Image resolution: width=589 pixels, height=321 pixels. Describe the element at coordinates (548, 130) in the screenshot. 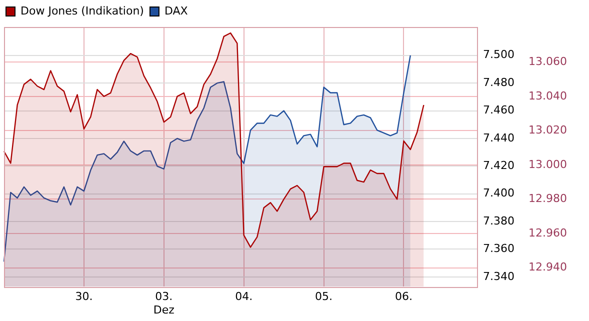

I see `y2-tick-label: 13.020` at that location.